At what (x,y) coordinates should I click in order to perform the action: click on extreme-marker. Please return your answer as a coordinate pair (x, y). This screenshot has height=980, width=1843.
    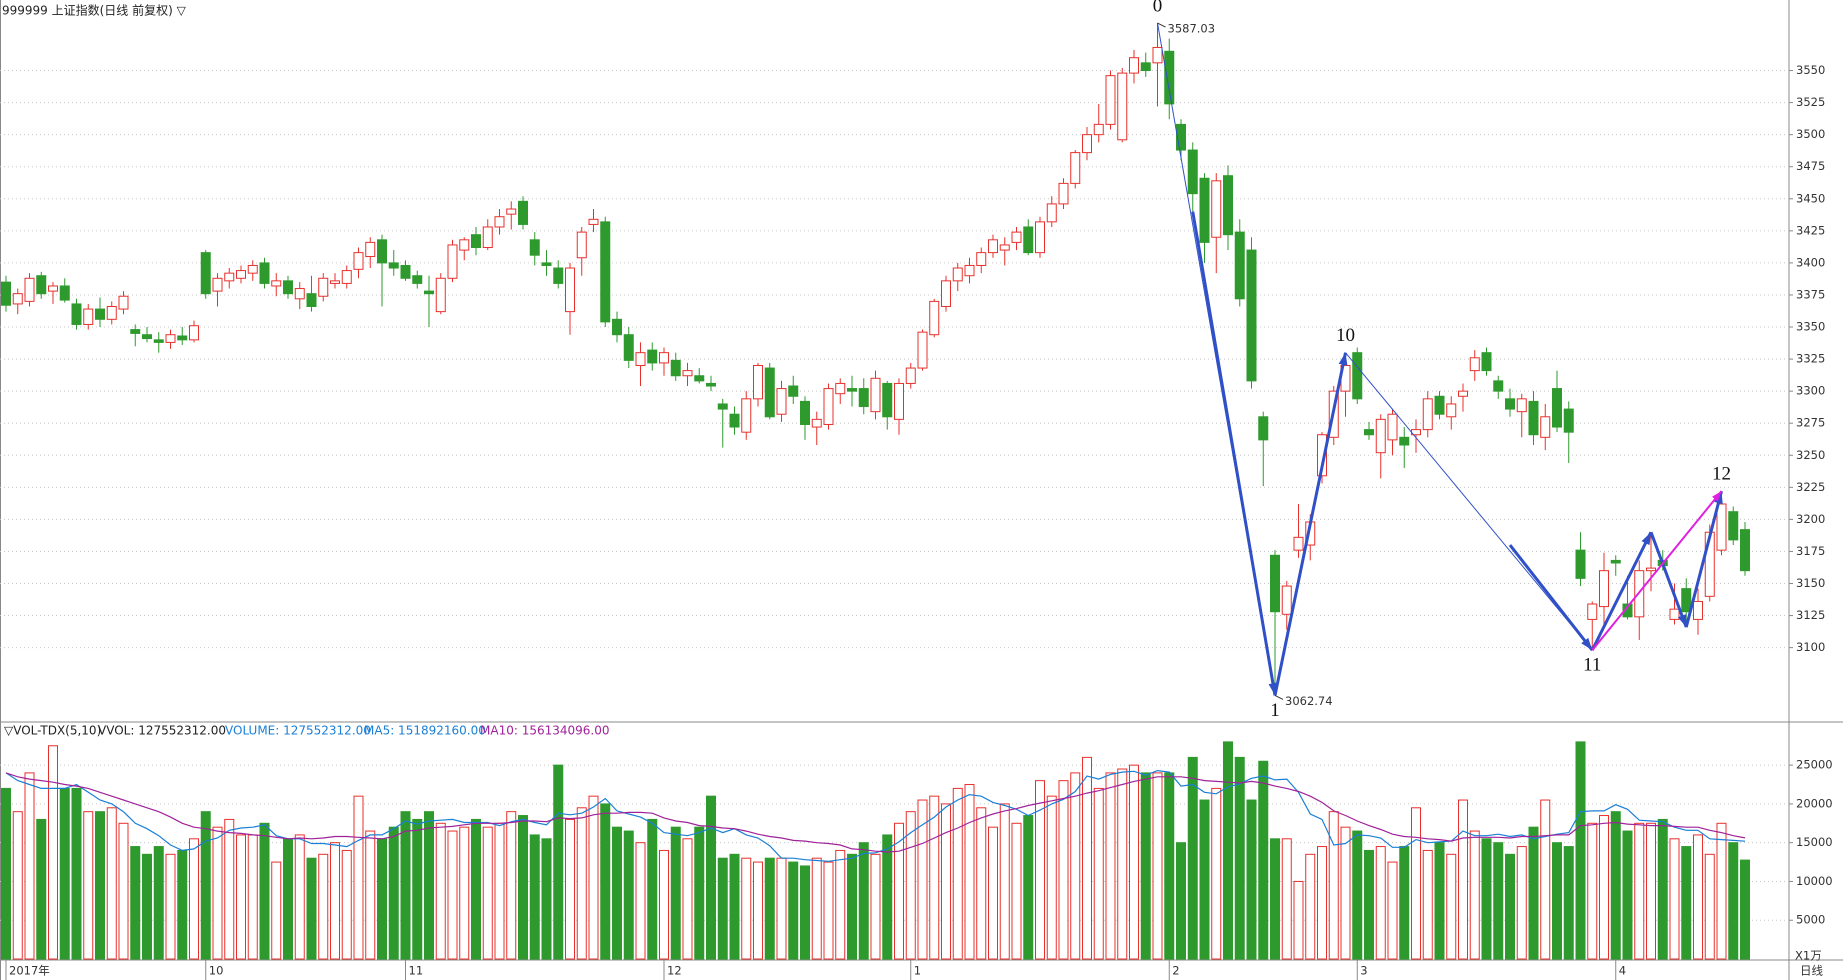
    Looking at the image, I should click on (1279, 697).